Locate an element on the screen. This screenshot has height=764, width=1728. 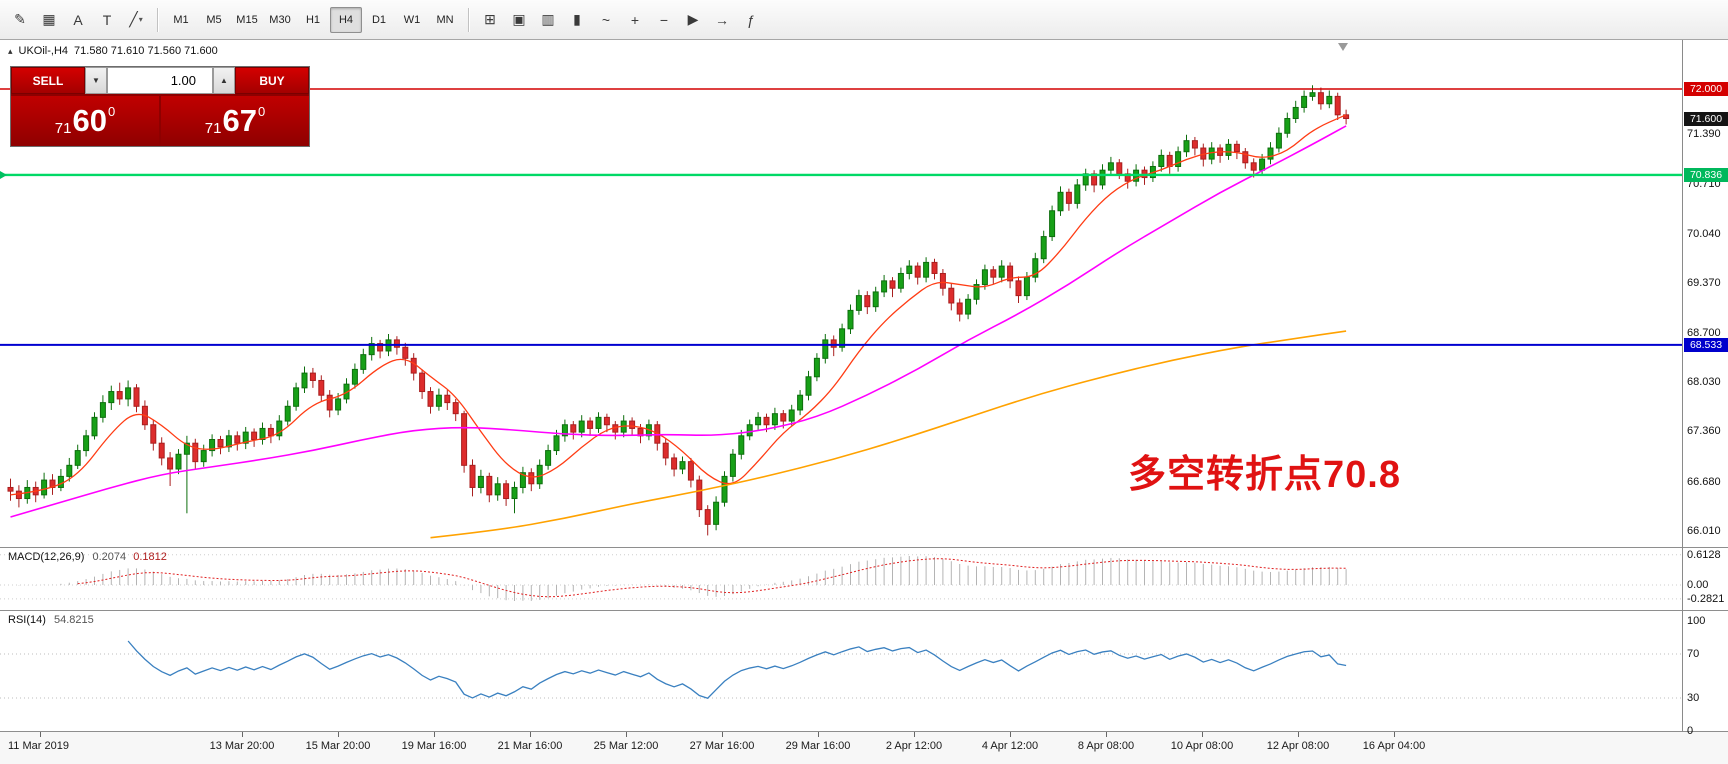
timeframe-button-W1: W1 is located at coordinates (412, 19).